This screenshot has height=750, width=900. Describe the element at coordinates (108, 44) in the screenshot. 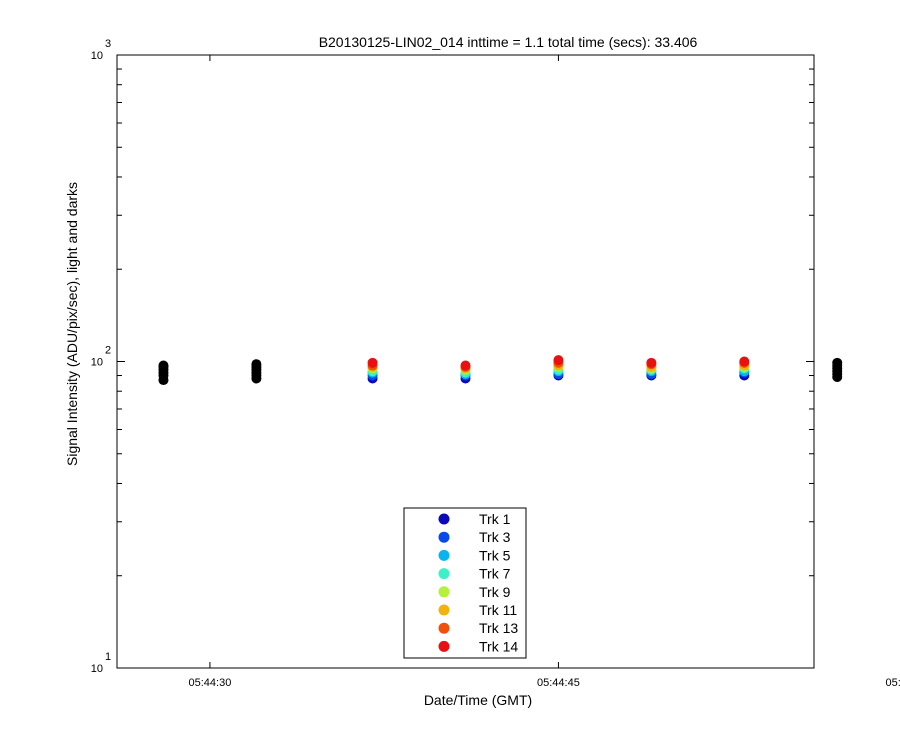

I see `y-tick-exponent: 3` at that location.